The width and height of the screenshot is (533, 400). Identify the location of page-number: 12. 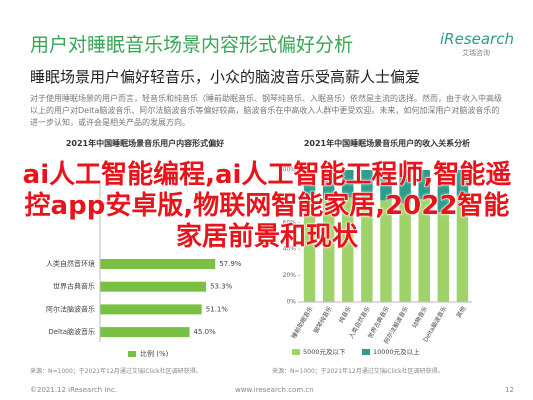
(509, 390).